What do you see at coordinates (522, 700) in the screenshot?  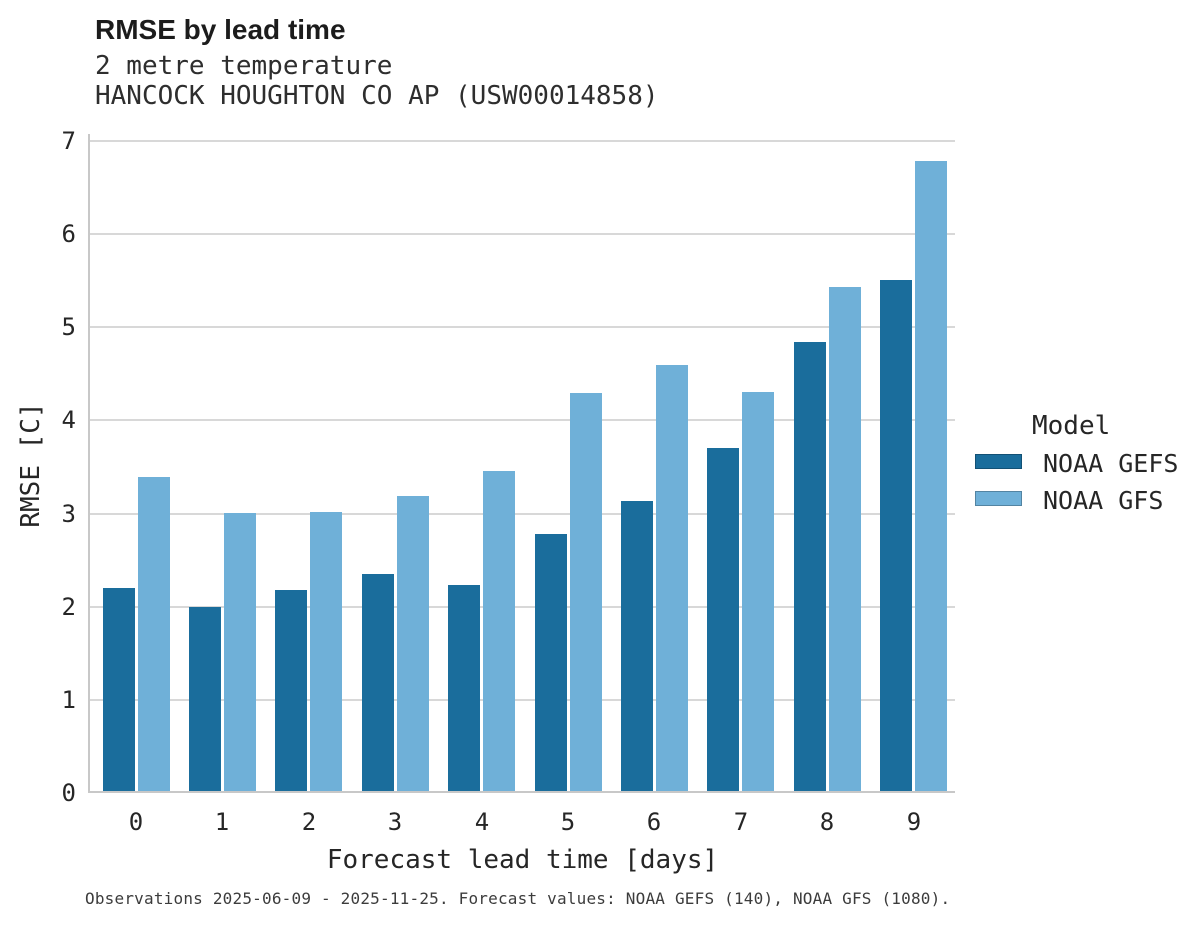 I see `gridline-y1` at bounding box center [522, 700].